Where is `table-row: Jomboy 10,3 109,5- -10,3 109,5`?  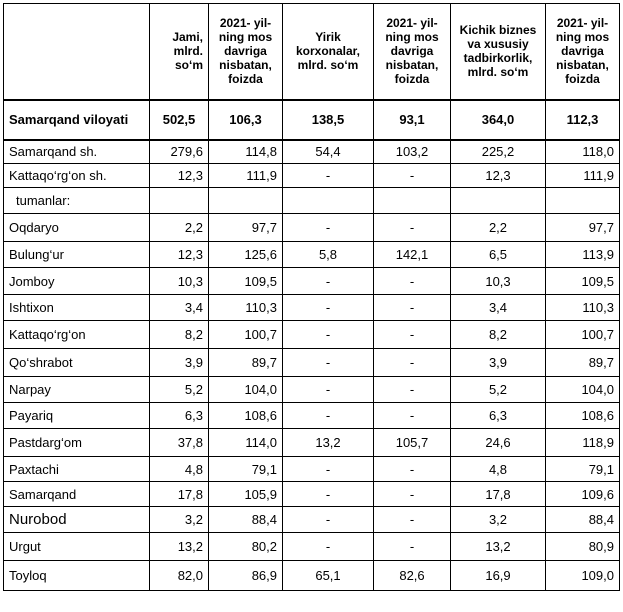
table-row: Jomboy 10,3 109,5- -10,3 109,5 is located at coordinates (311, 281).